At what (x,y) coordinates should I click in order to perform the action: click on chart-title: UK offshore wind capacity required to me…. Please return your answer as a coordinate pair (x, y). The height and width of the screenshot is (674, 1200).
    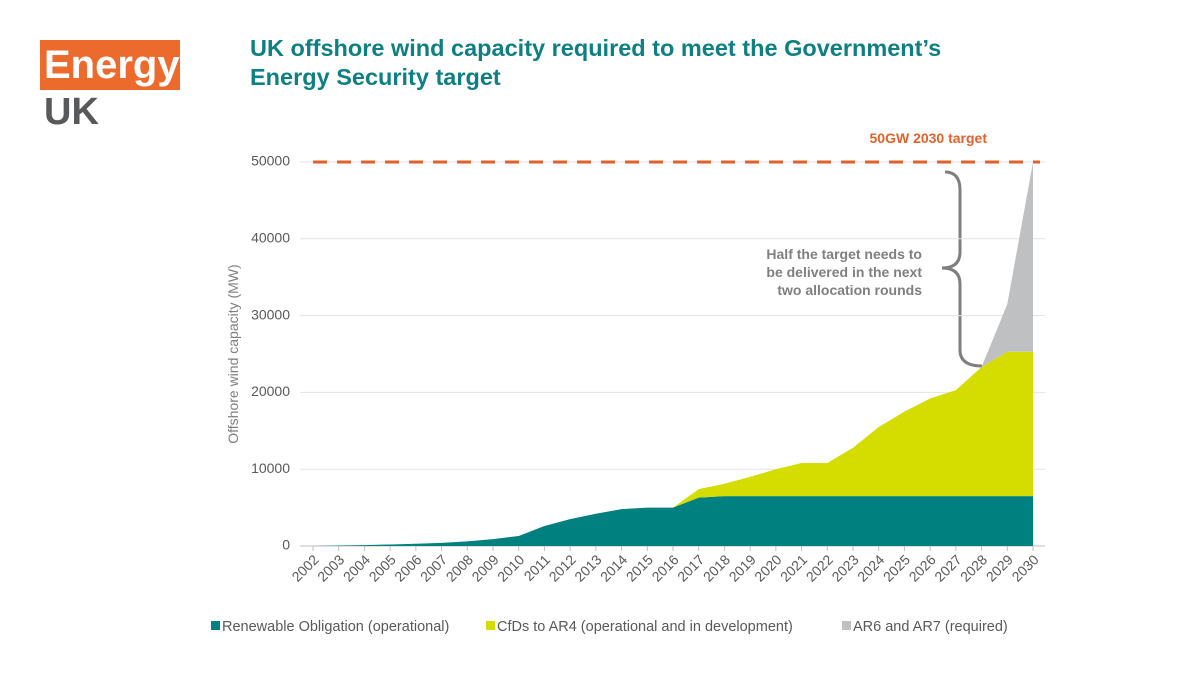
    Looking at the image, I should click on (596, 62).